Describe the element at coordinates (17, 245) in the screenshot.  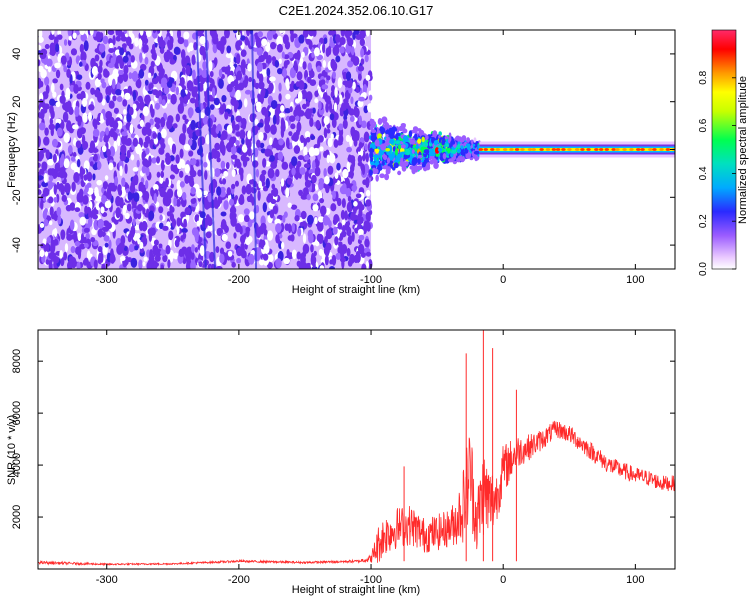
I see `spectrogram-y-tick-label: -40` at that location.